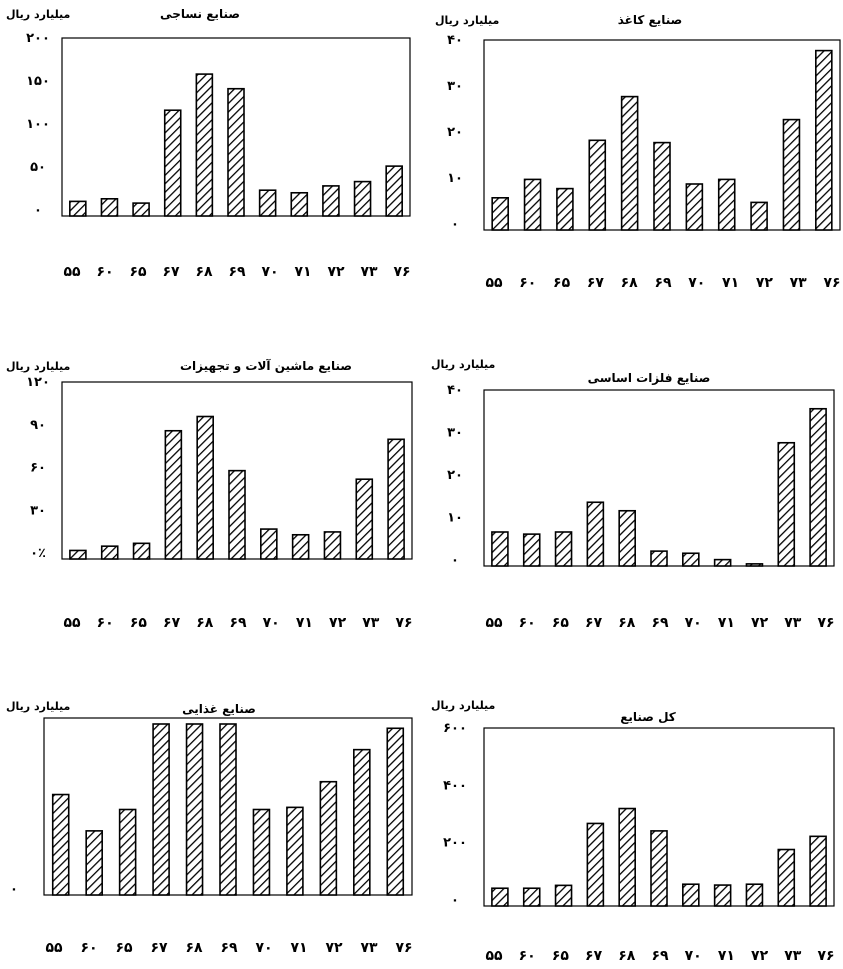 Image resolution: width=843 pixels, height=969 pixels. Describe the element at coordinates (38, 382) in the screenshot. I see `y-tick-label: ۱۲۰` at that location.